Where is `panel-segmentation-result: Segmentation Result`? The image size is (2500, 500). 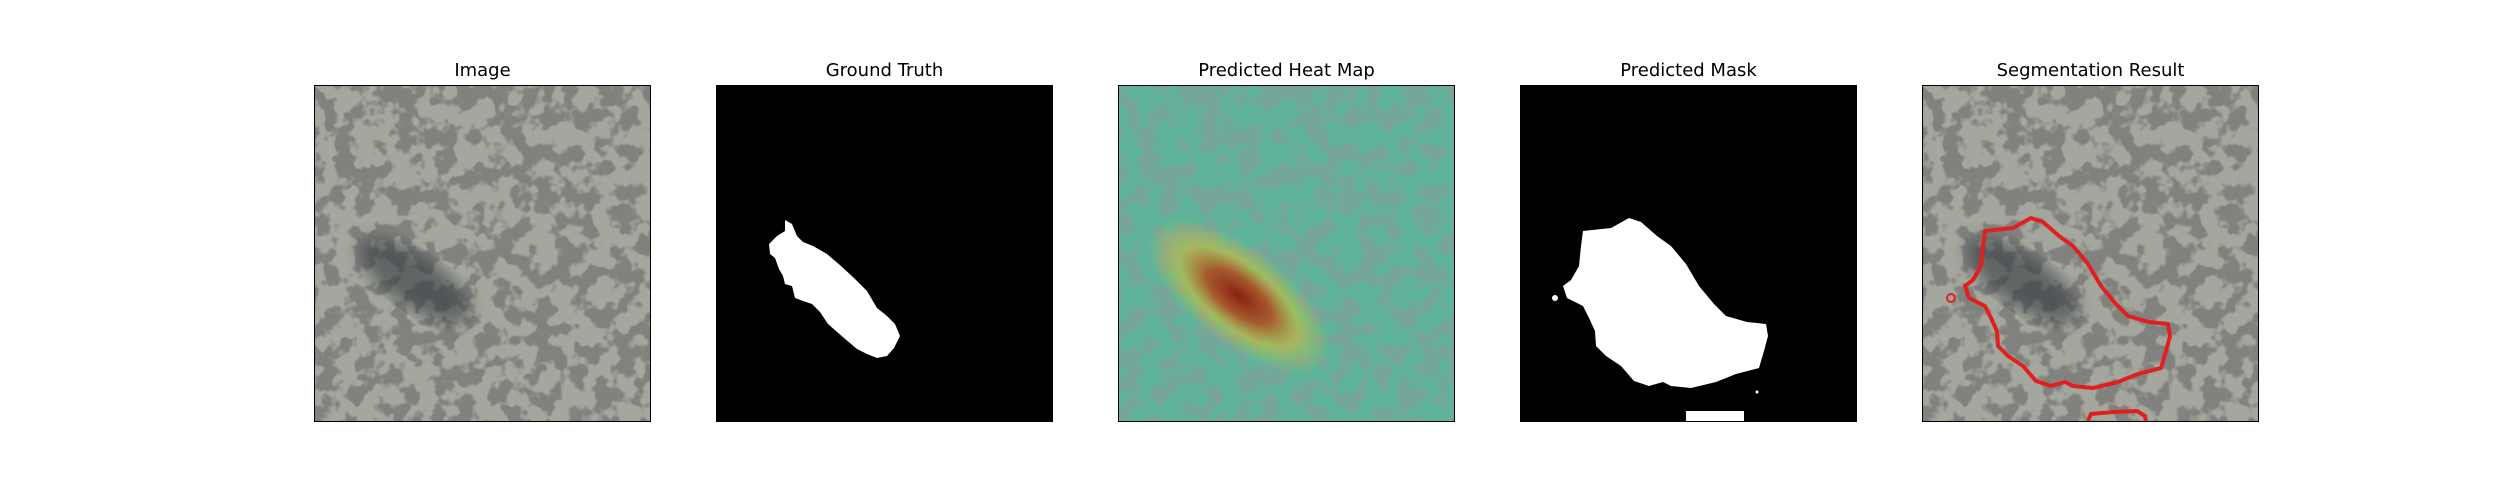 panel-segmentation-result: Segmentation Result is located at coordinates (2090, 250).